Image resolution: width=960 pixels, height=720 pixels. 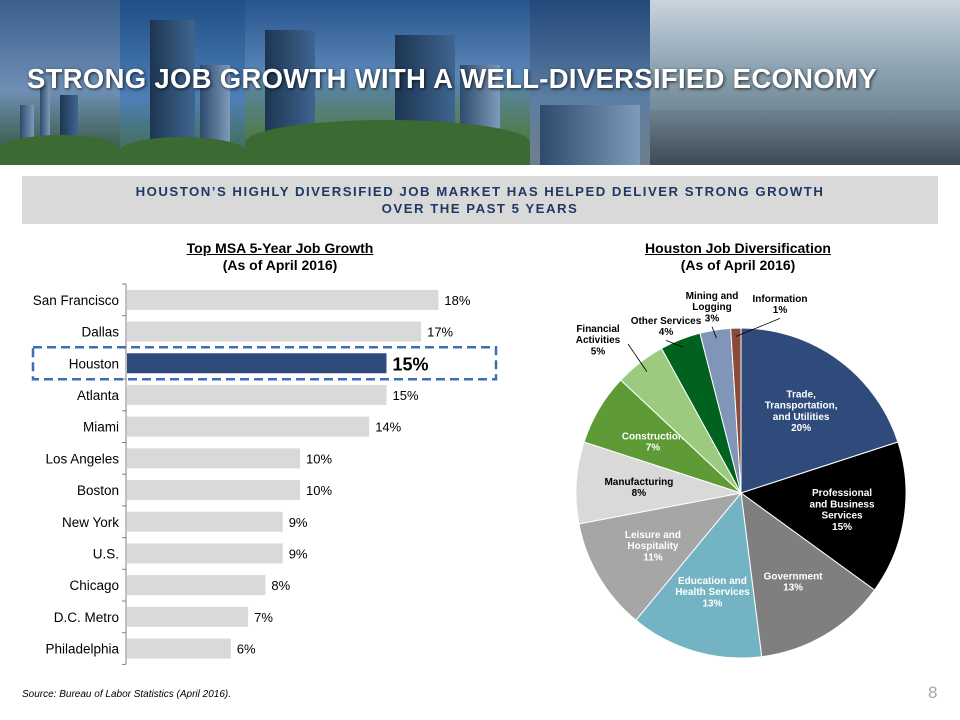 I want to click on bar-value-label: 18%, so click(x=457, y=300).